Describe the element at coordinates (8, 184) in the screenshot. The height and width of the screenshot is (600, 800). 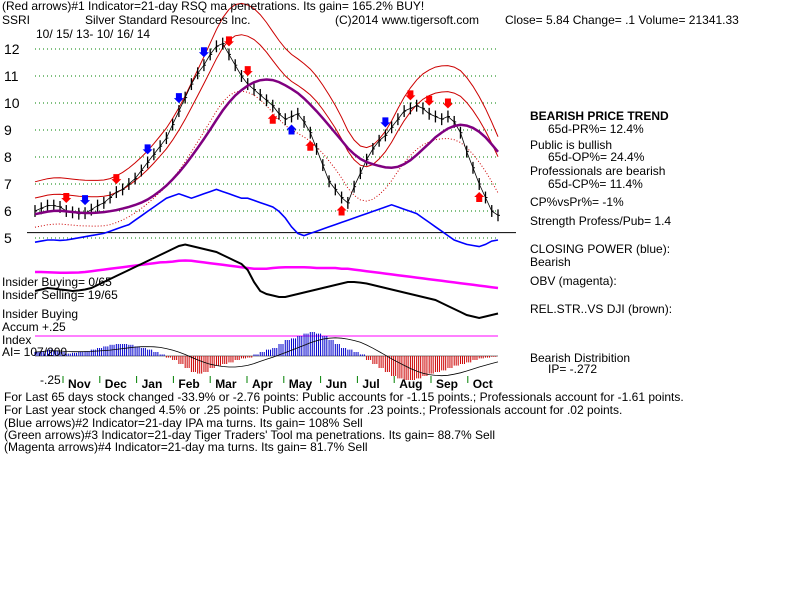
I see `y-tick-label: 7` at that location.